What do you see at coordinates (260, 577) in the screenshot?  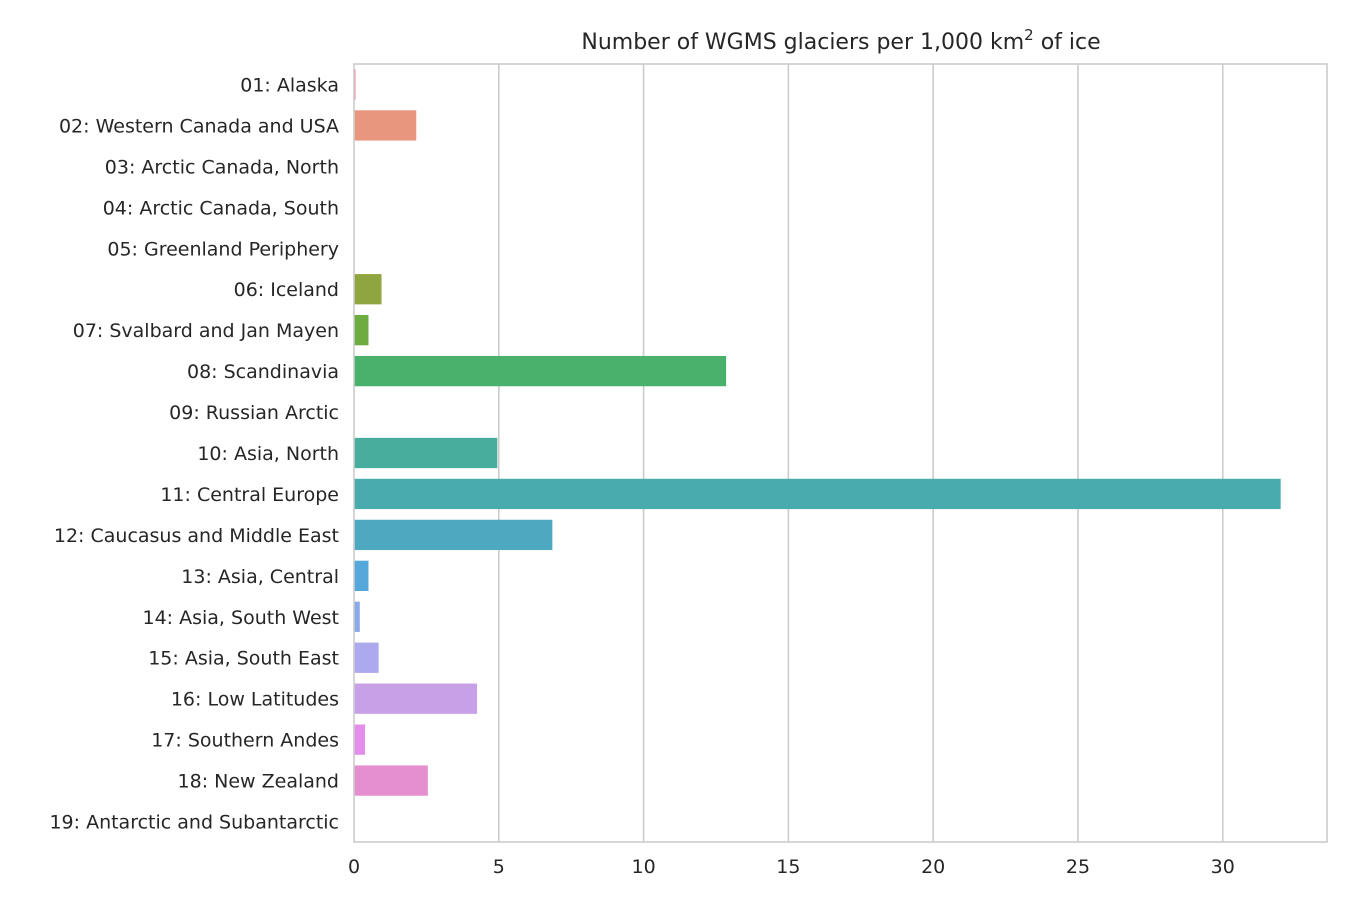 I see `category-label: 13: Asia, Central` at bounding box center [260, 577].